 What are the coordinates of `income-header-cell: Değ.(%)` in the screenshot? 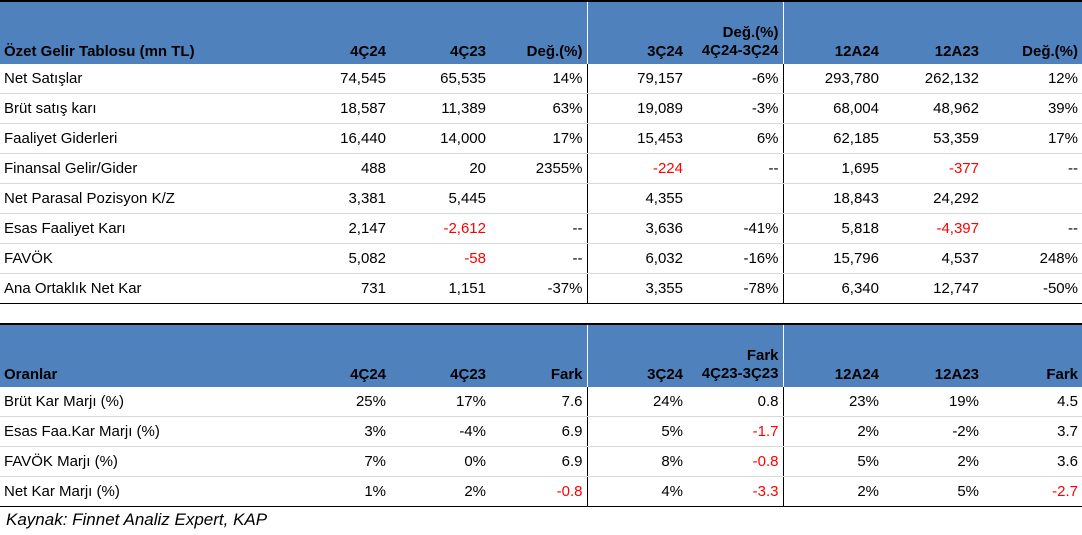 It's located at (1032, 32).